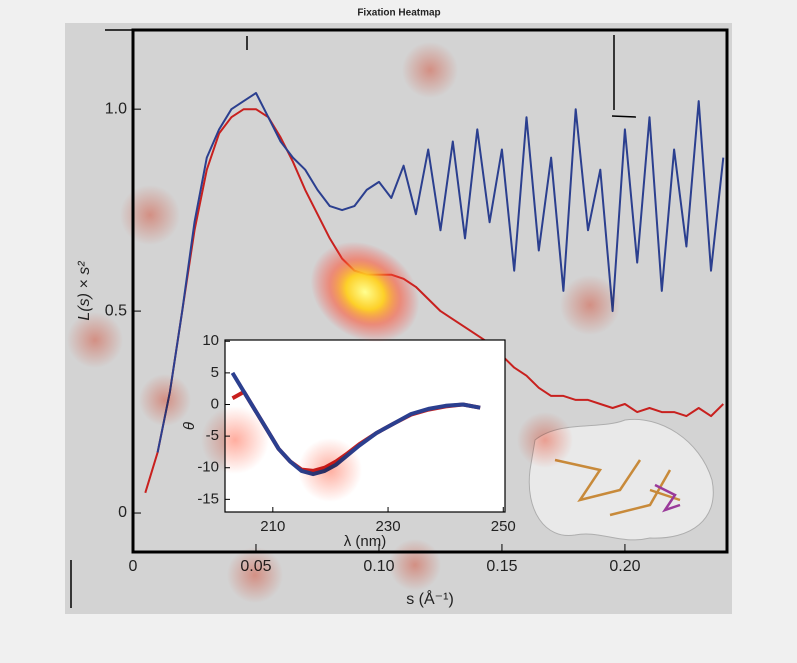 The image size is (797, 663). Describe the element at coordinates (365, 292) in the screenshot. I see `fixation-hotspot` at that location.